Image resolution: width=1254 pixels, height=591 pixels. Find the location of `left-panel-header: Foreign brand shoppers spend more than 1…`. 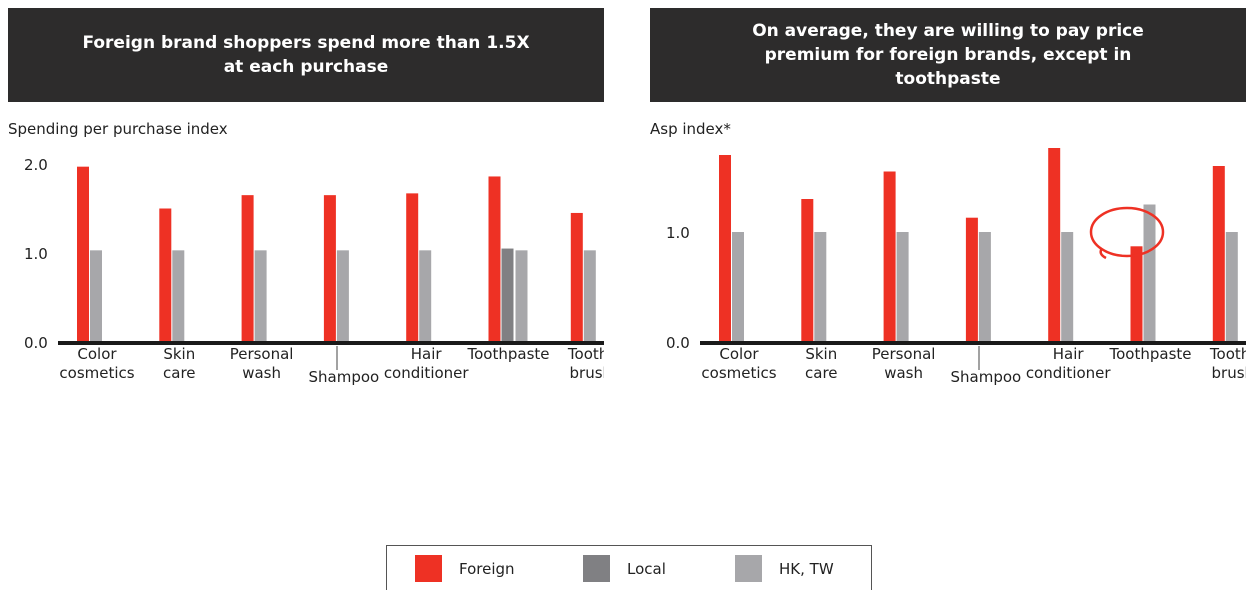

left-panel-header: Foreign brand shoppers spend more than 1… is located at coordinates (306, 55).